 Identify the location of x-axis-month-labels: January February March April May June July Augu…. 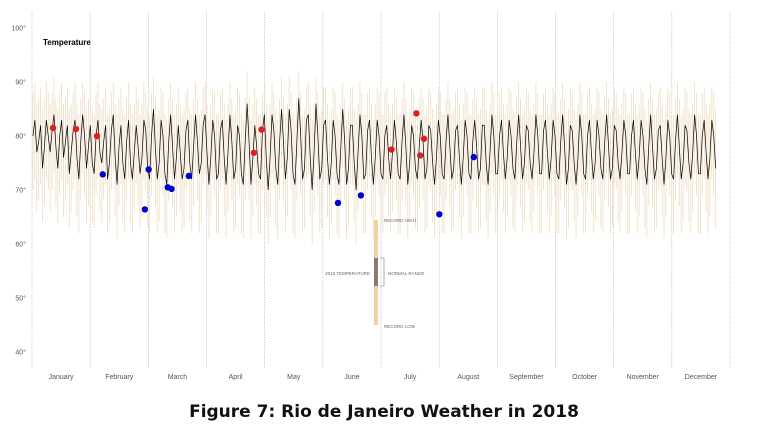
(383, 377).